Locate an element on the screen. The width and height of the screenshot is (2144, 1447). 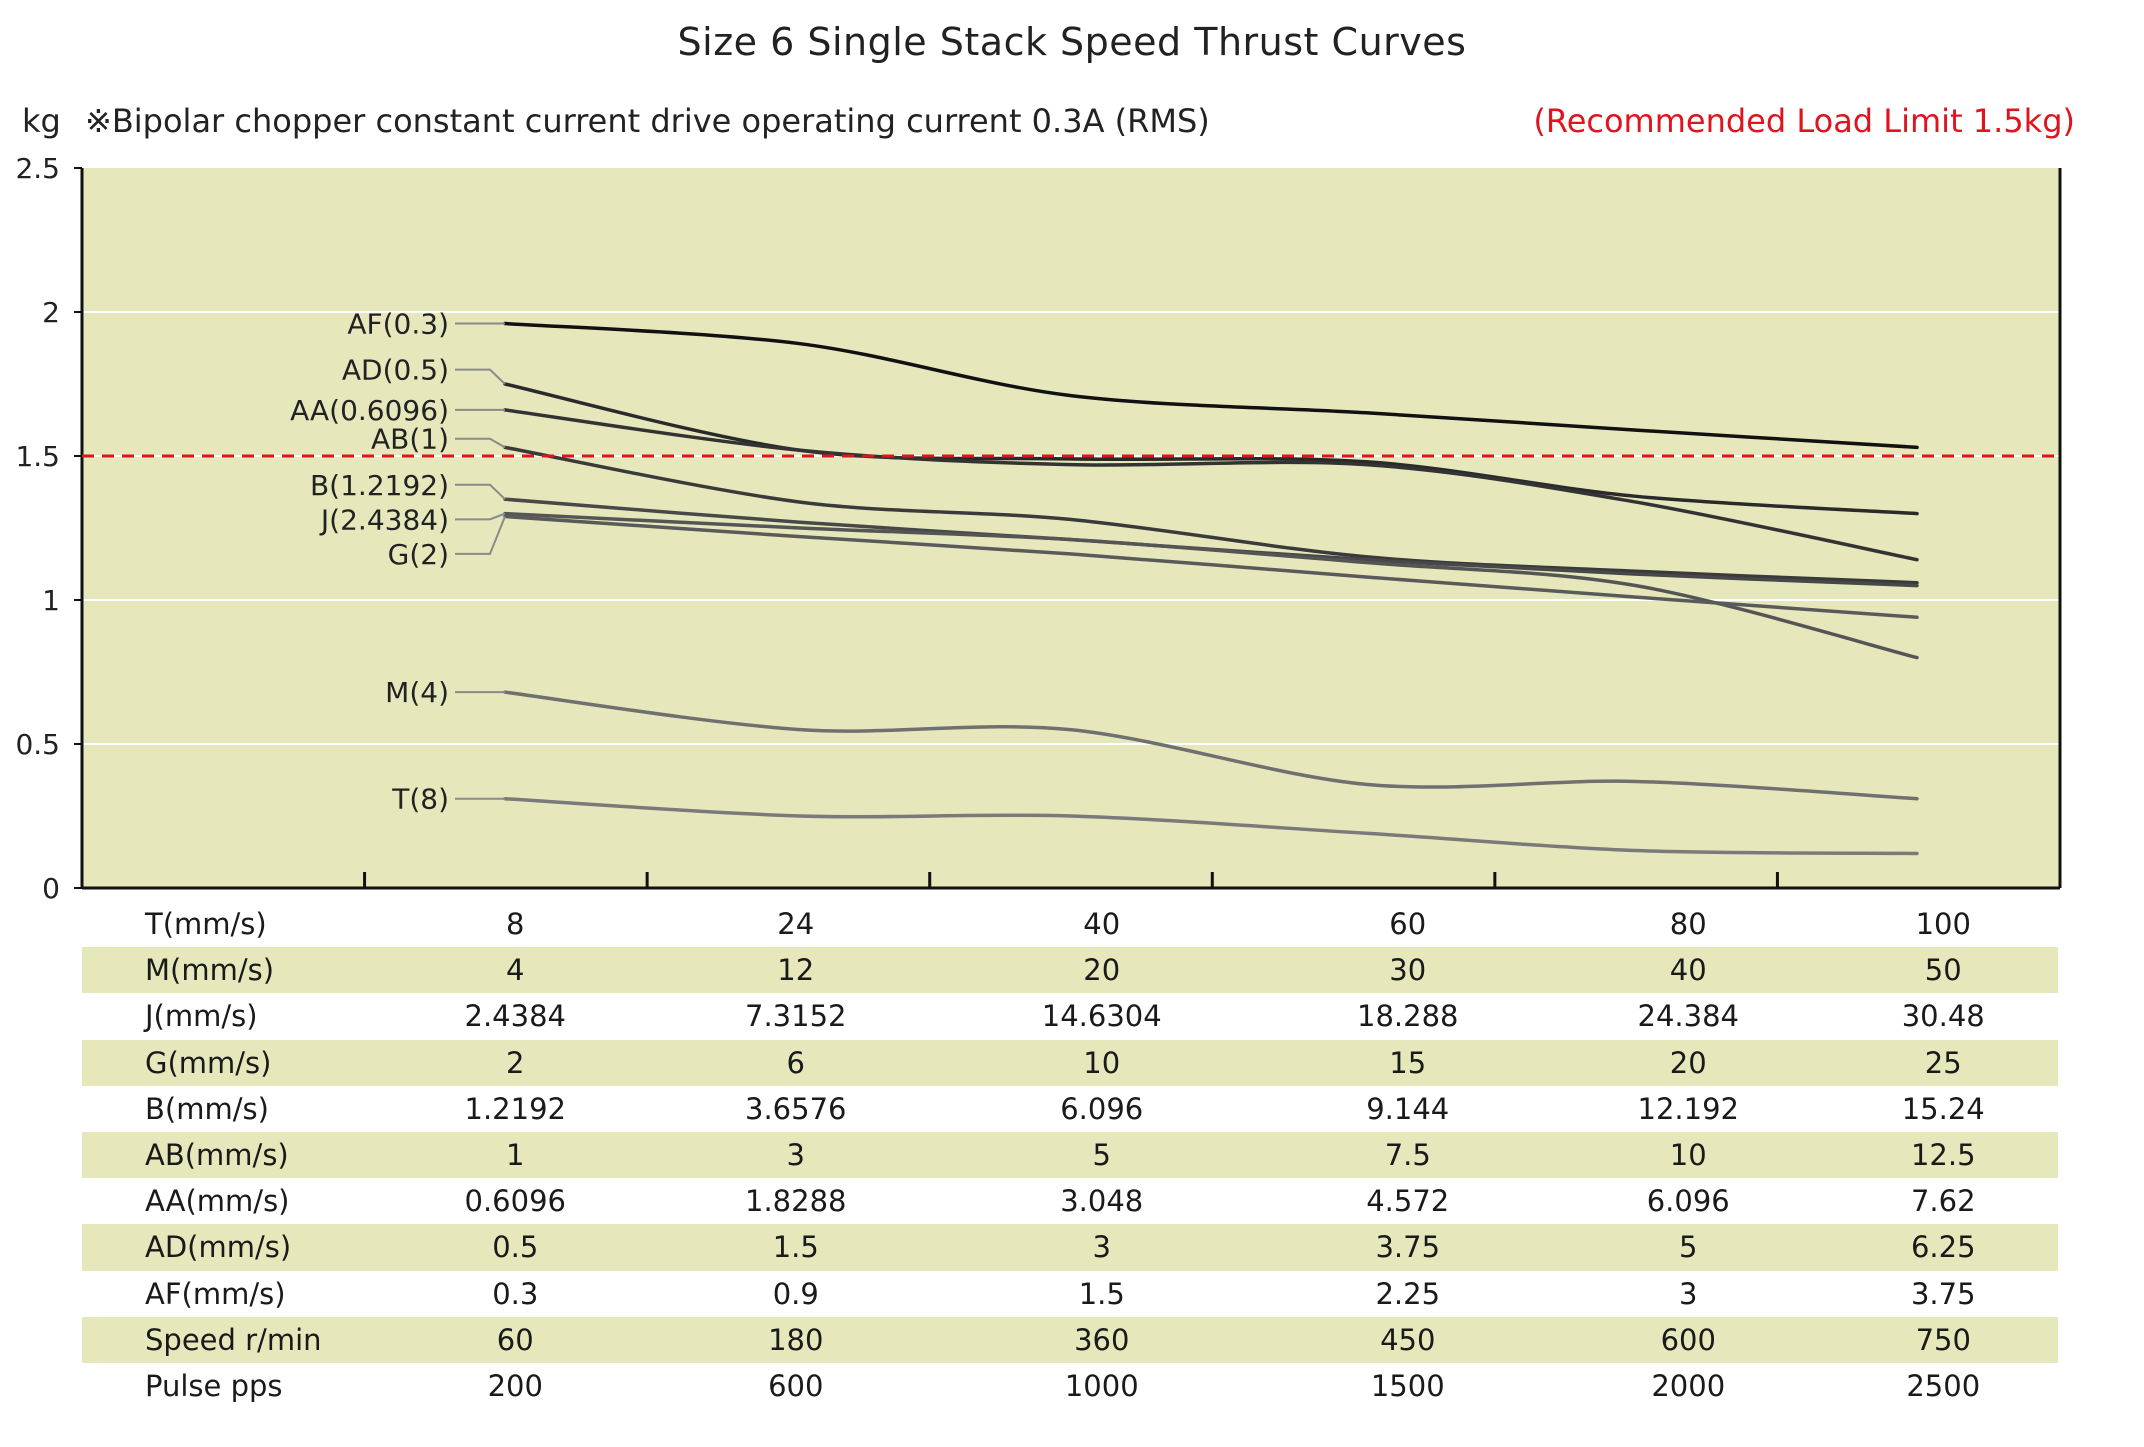
table-cell: 15.24 is located at coordinates (1943, 1108).